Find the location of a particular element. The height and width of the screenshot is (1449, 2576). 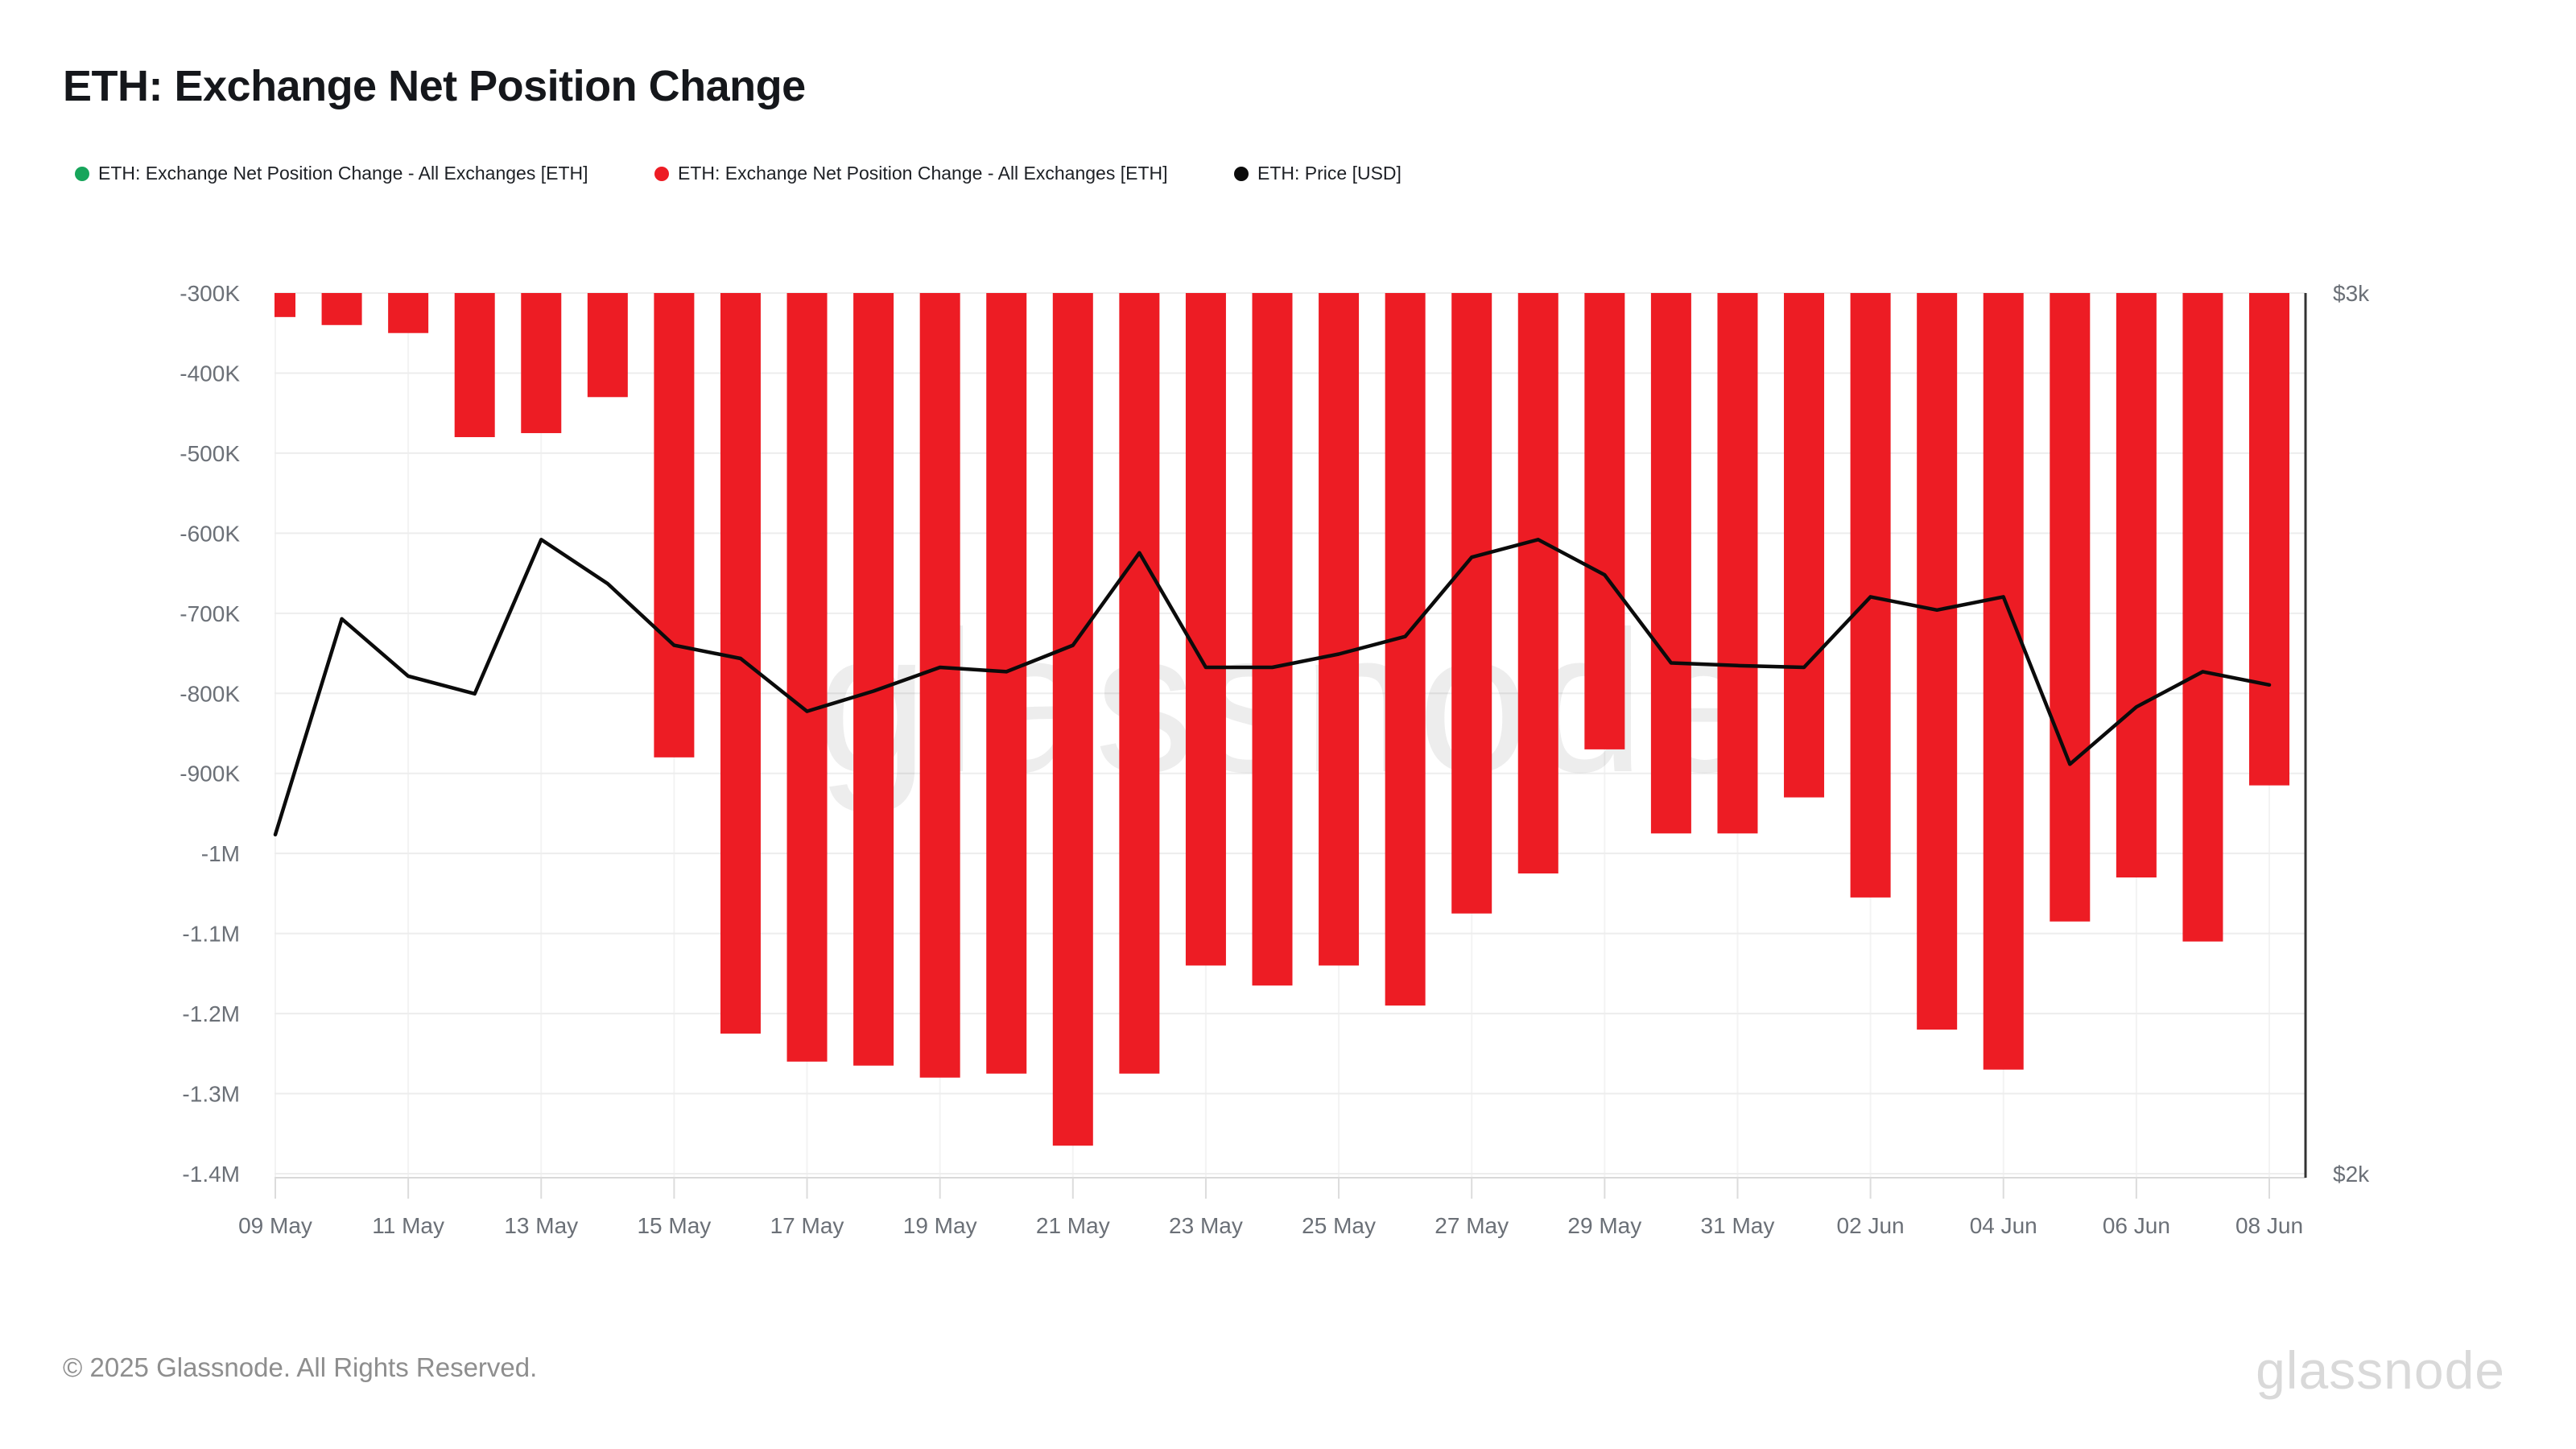

x-label-25-May: 25 May is located at coordinates (1339, 1225).